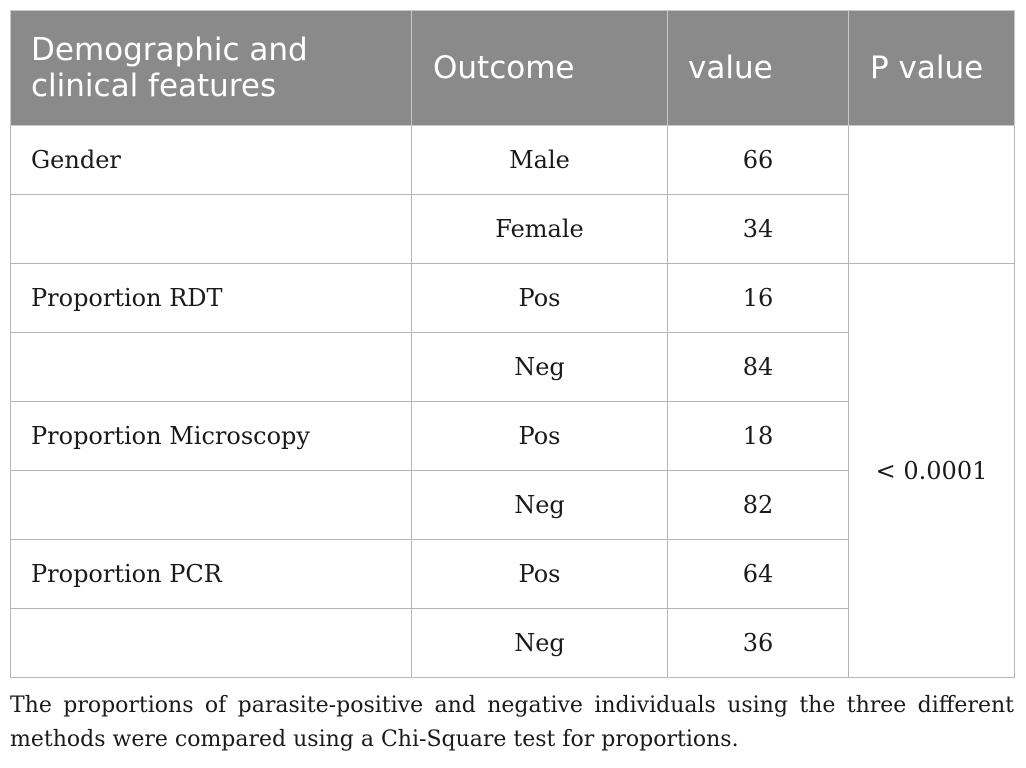 The width and height of the screenshot is (1026, 768). Describe the element at coordinates (931, 194) in the screenshot. I see `p-value-cell-gender` at that location.